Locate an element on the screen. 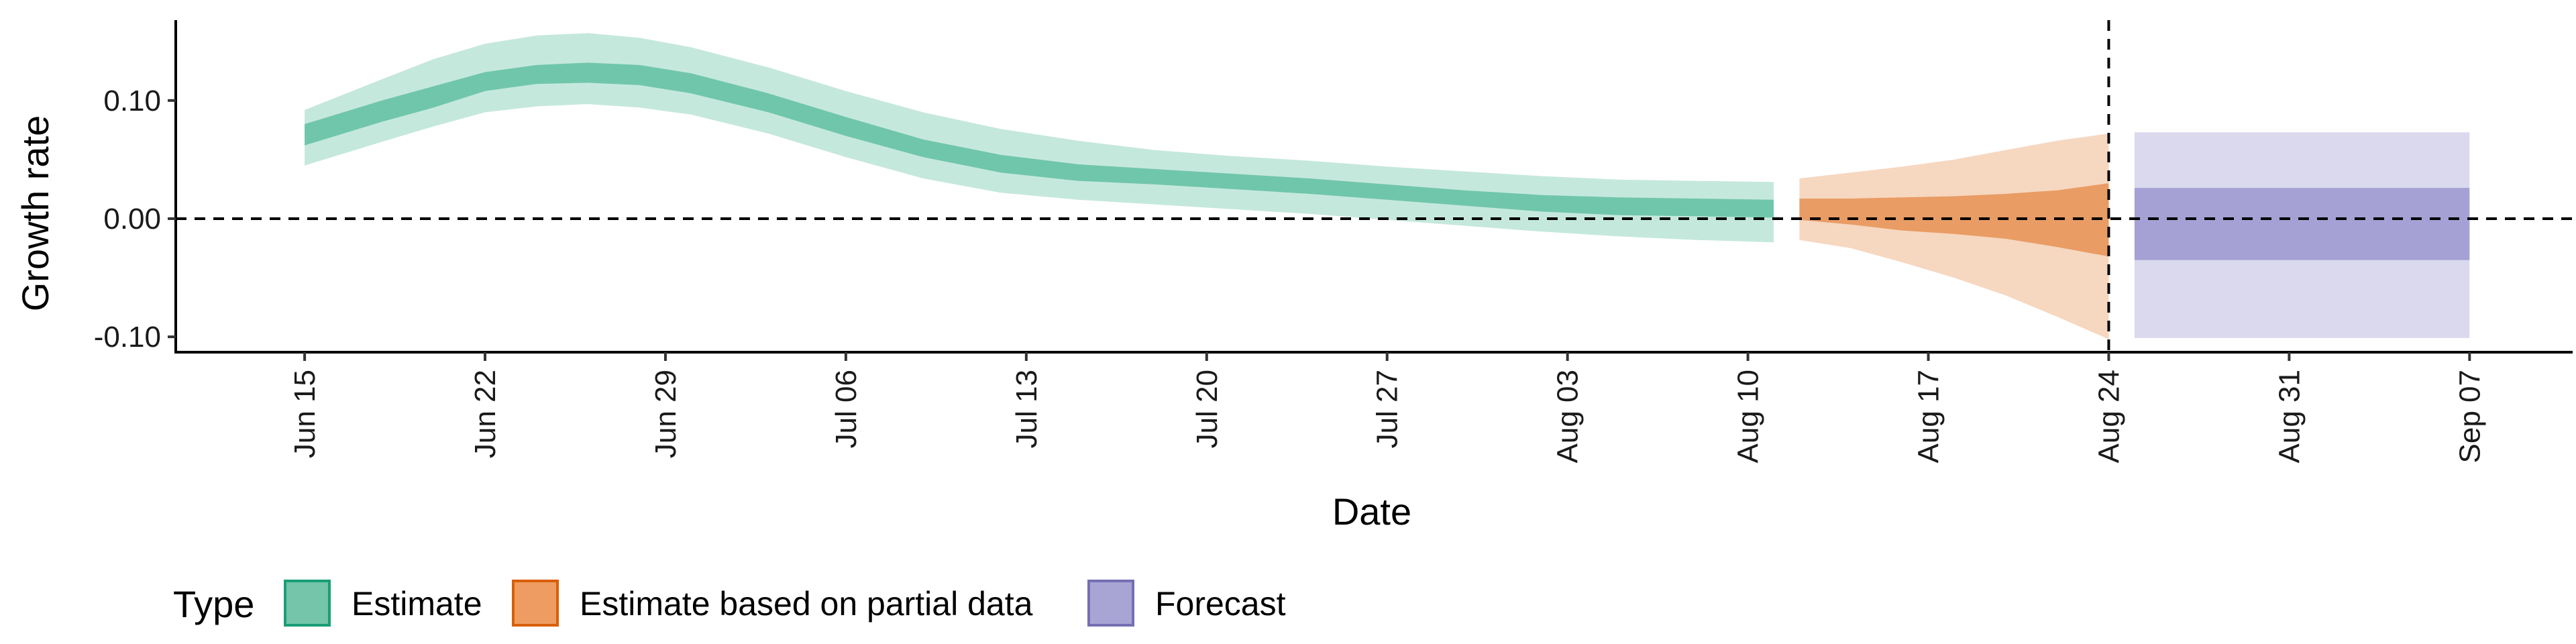  forecast-inner-band is located at coordinates (2302, 224).